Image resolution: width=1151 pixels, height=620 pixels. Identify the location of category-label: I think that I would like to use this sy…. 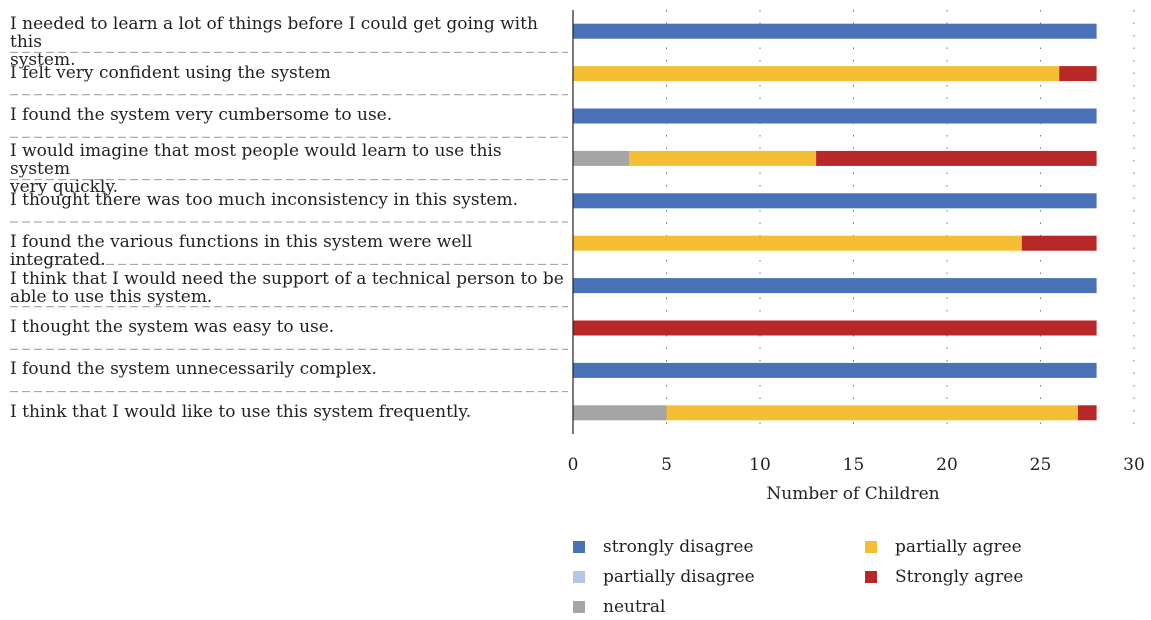
(288, 412).